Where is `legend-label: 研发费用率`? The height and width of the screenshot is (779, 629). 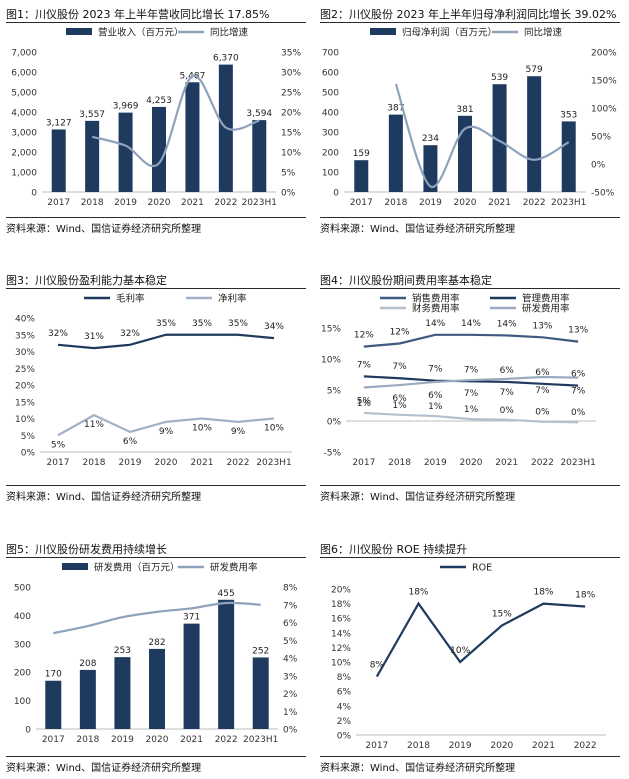 legend-label: 研发费用率 is located at coordinates (546, 309).